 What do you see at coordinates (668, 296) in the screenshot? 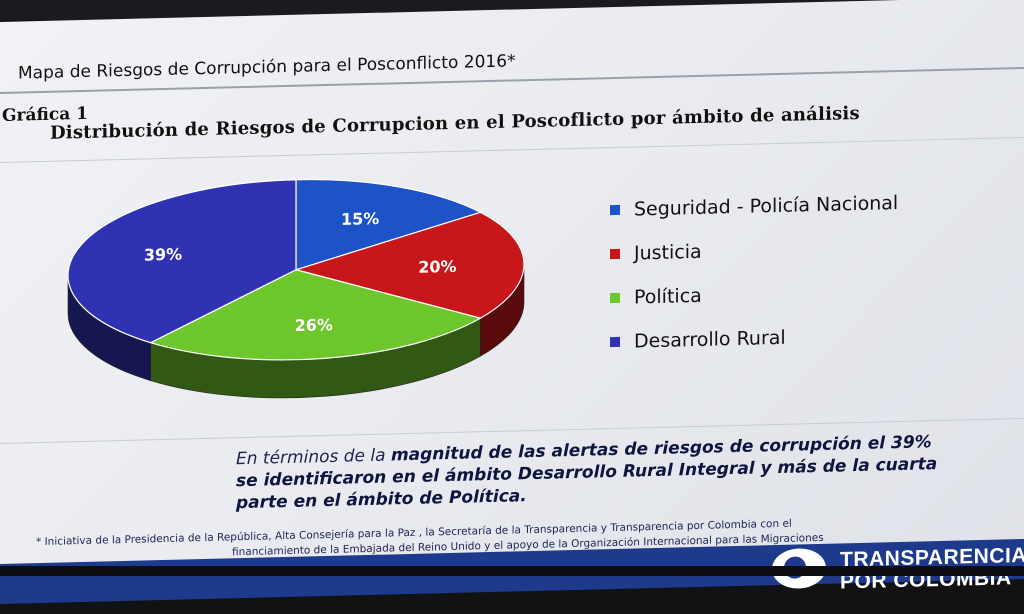
I see `legend-label: Política` at bounding box center [668, 296].